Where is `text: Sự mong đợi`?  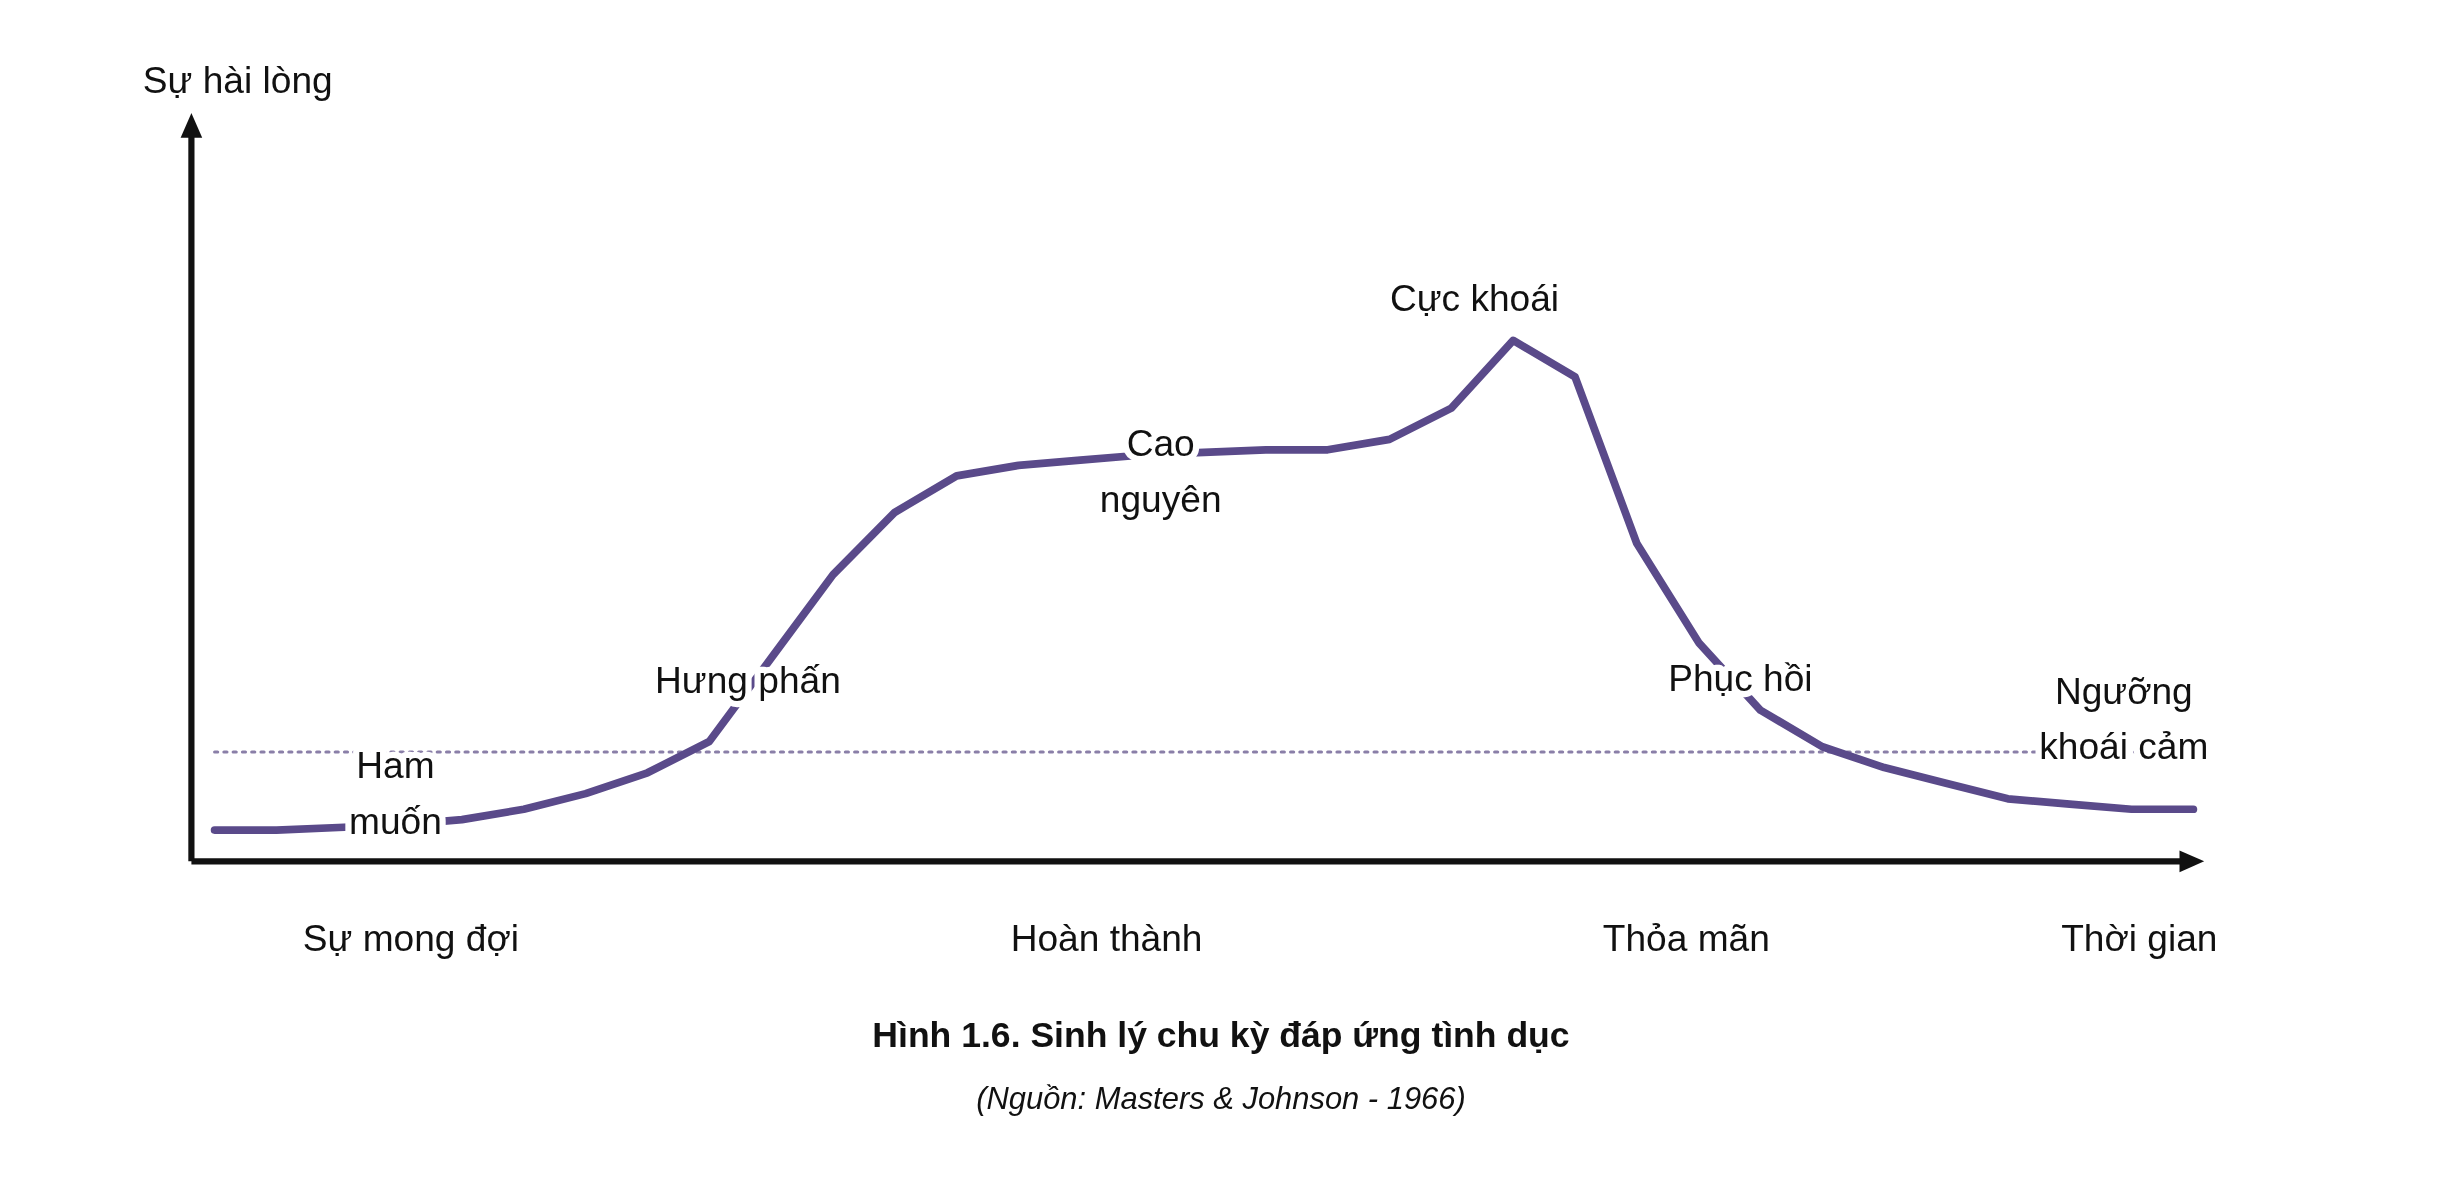
text: Sự mong đợi is located at coordinates (411, 938).